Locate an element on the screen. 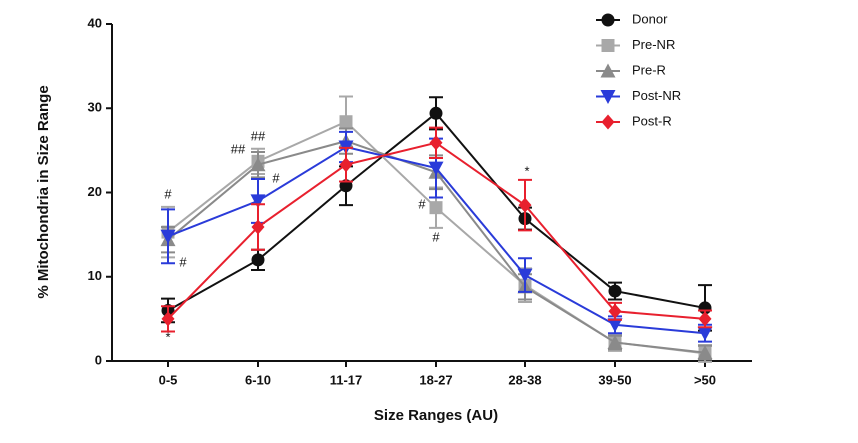 This screenshot has width=858, height=443. x-tick-label: 28-38 is located at coordinates (524, 379).